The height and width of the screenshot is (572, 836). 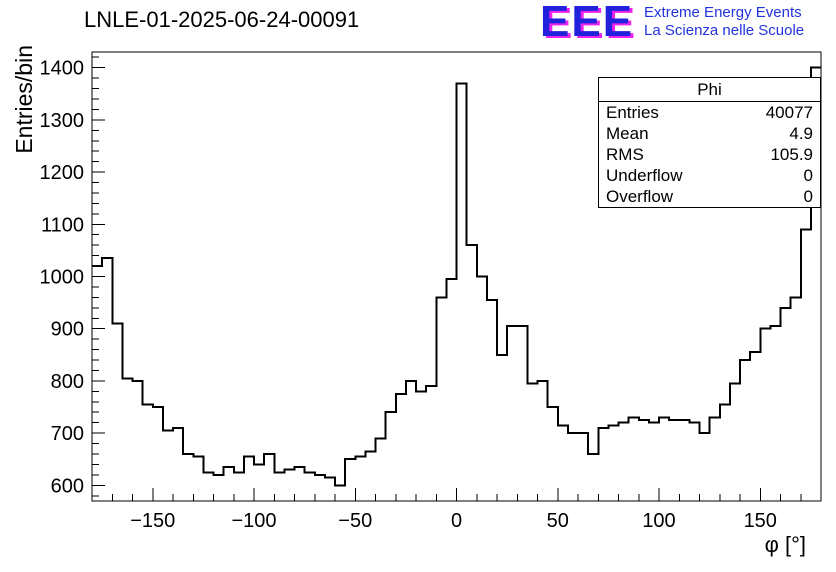 I want to click on x-tick-label: 50, so click(x=558, y=521).